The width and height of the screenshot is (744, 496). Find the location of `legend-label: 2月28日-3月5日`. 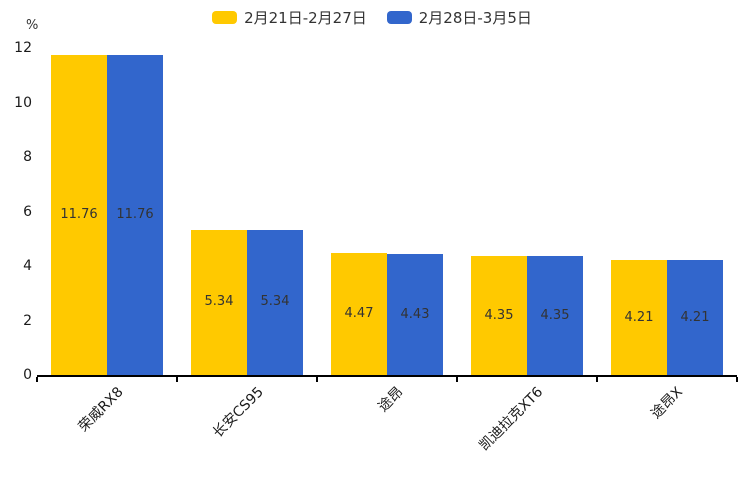

legend-label: 2月28日-3月5日 is located at coordinates (475, 18).